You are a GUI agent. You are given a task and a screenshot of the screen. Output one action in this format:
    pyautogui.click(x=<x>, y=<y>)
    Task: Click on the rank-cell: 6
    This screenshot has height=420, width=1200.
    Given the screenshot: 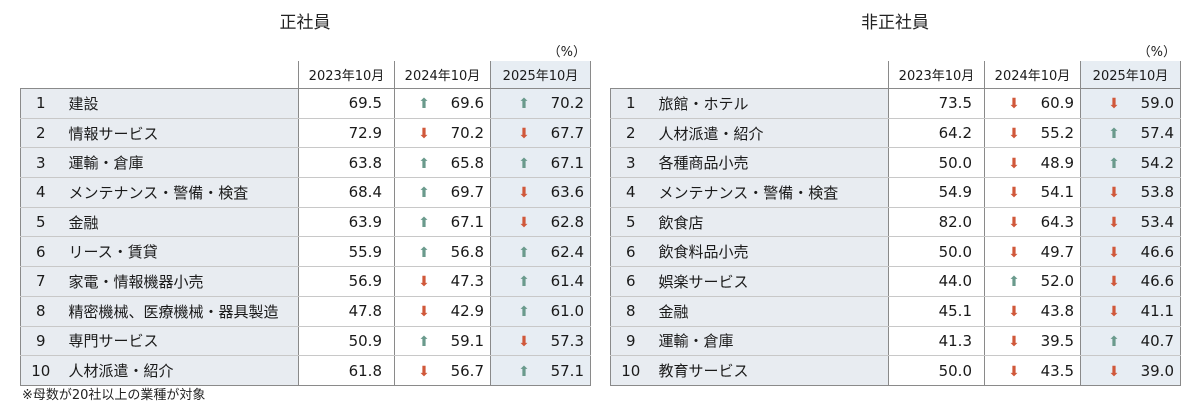 What is the action you would take?
    pyautogui.click(x=630, y=281)
    